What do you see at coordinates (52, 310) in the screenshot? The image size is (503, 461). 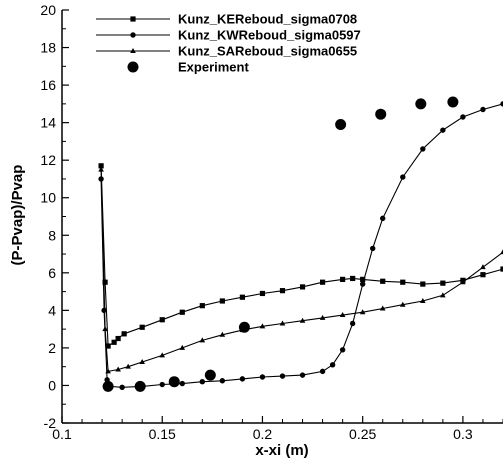 I see `y-tick-label: 4` at bounding box center [52, 310].